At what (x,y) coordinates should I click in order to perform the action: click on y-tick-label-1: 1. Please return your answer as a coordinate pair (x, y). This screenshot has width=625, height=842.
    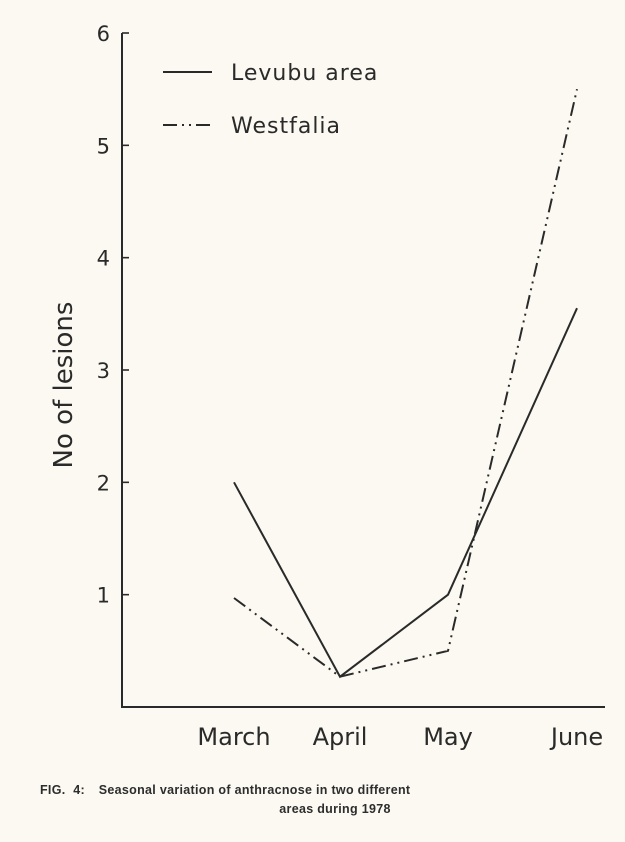
    Looking at the image, I should click on (103, 596).